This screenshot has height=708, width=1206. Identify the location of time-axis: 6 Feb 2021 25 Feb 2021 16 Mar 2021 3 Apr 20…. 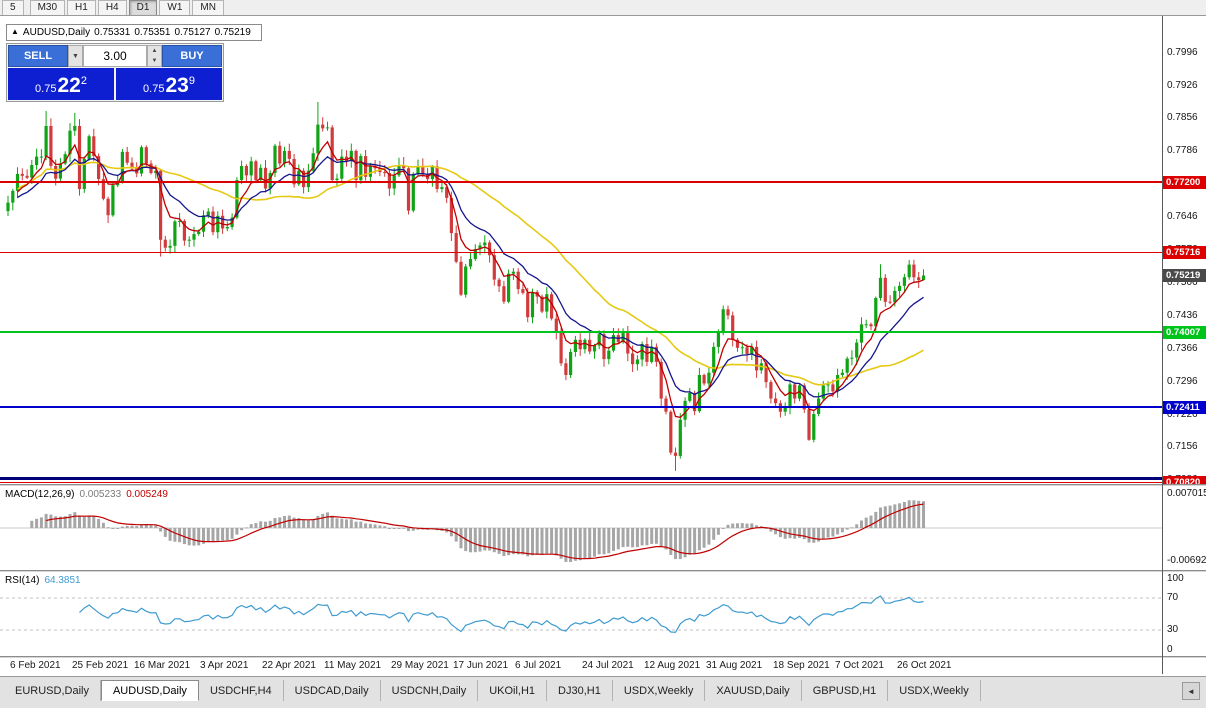
(603, 666).